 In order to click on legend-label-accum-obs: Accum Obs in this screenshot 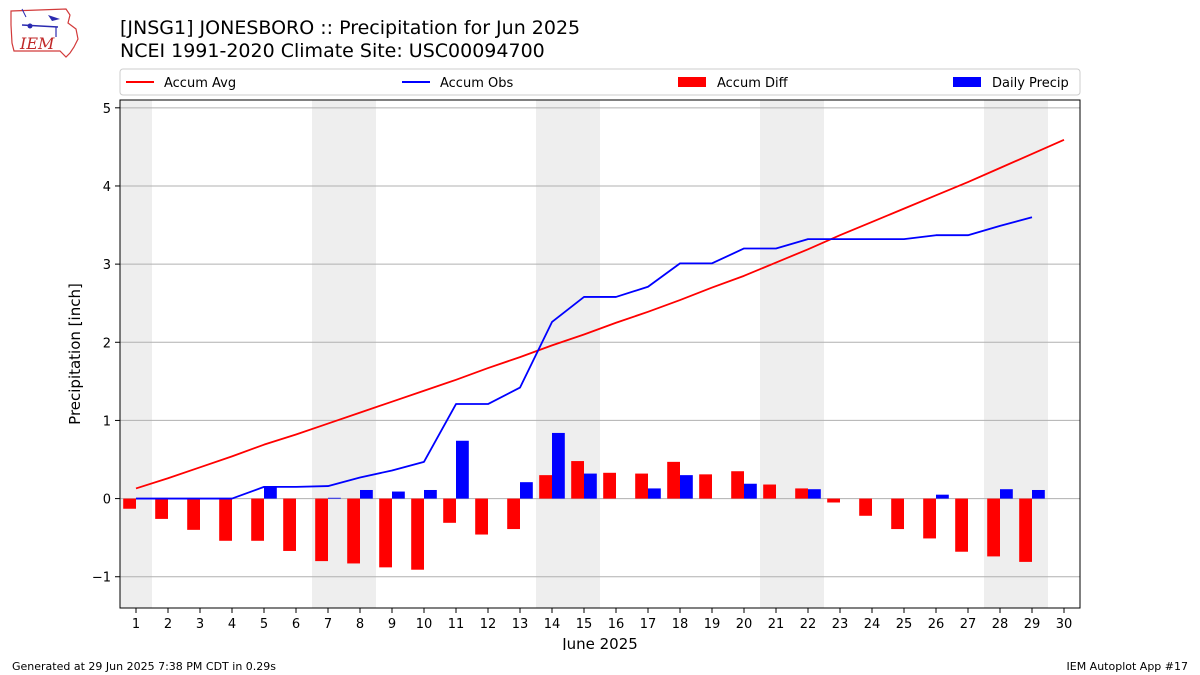, I will do `click(476, 83)`.